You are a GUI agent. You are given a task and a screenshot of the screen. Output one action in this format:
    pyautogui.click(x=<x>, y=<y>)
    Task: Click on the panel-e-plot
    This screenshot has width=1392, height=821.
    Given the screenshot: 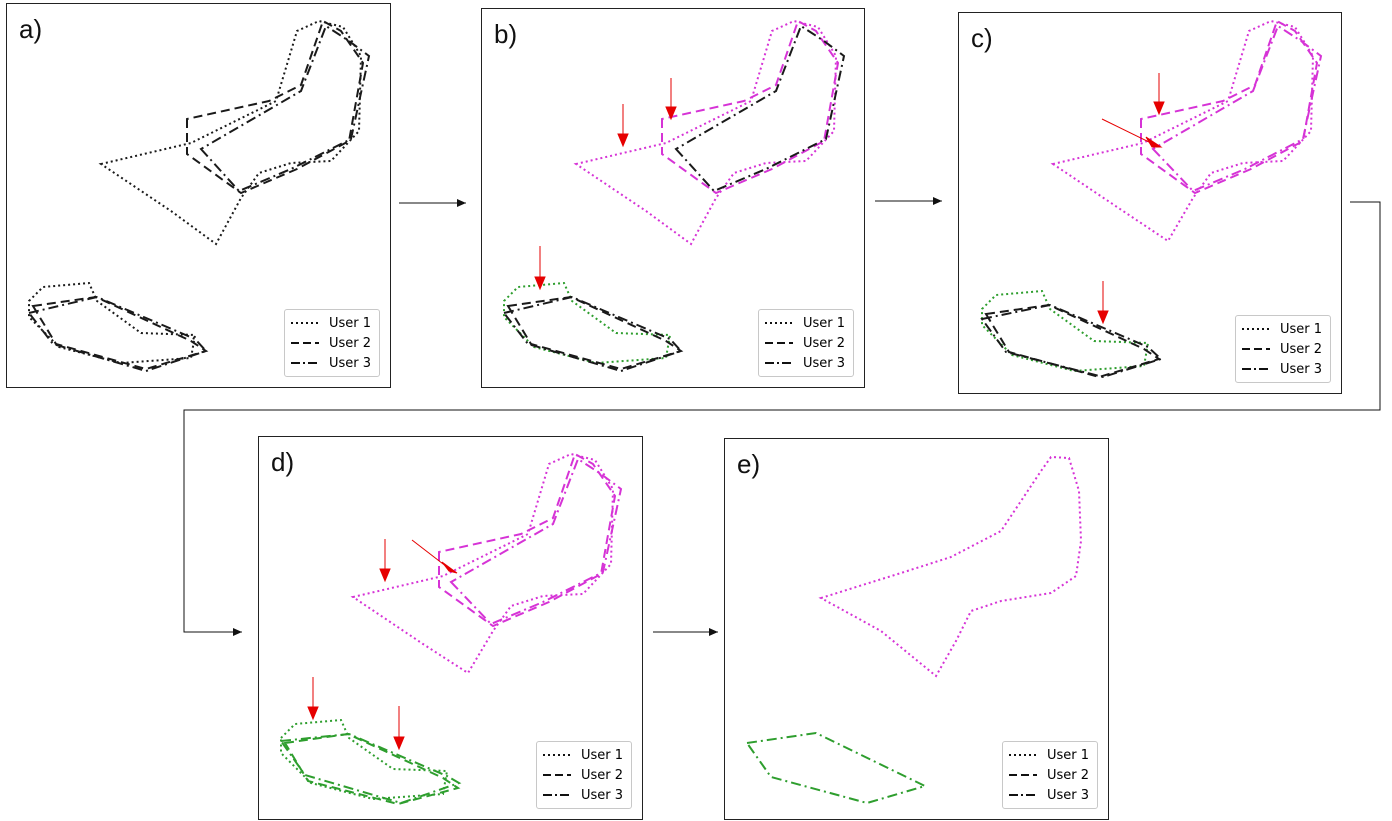 What is the action you would take?
    pyautogui.click(x=914, y=630)
    